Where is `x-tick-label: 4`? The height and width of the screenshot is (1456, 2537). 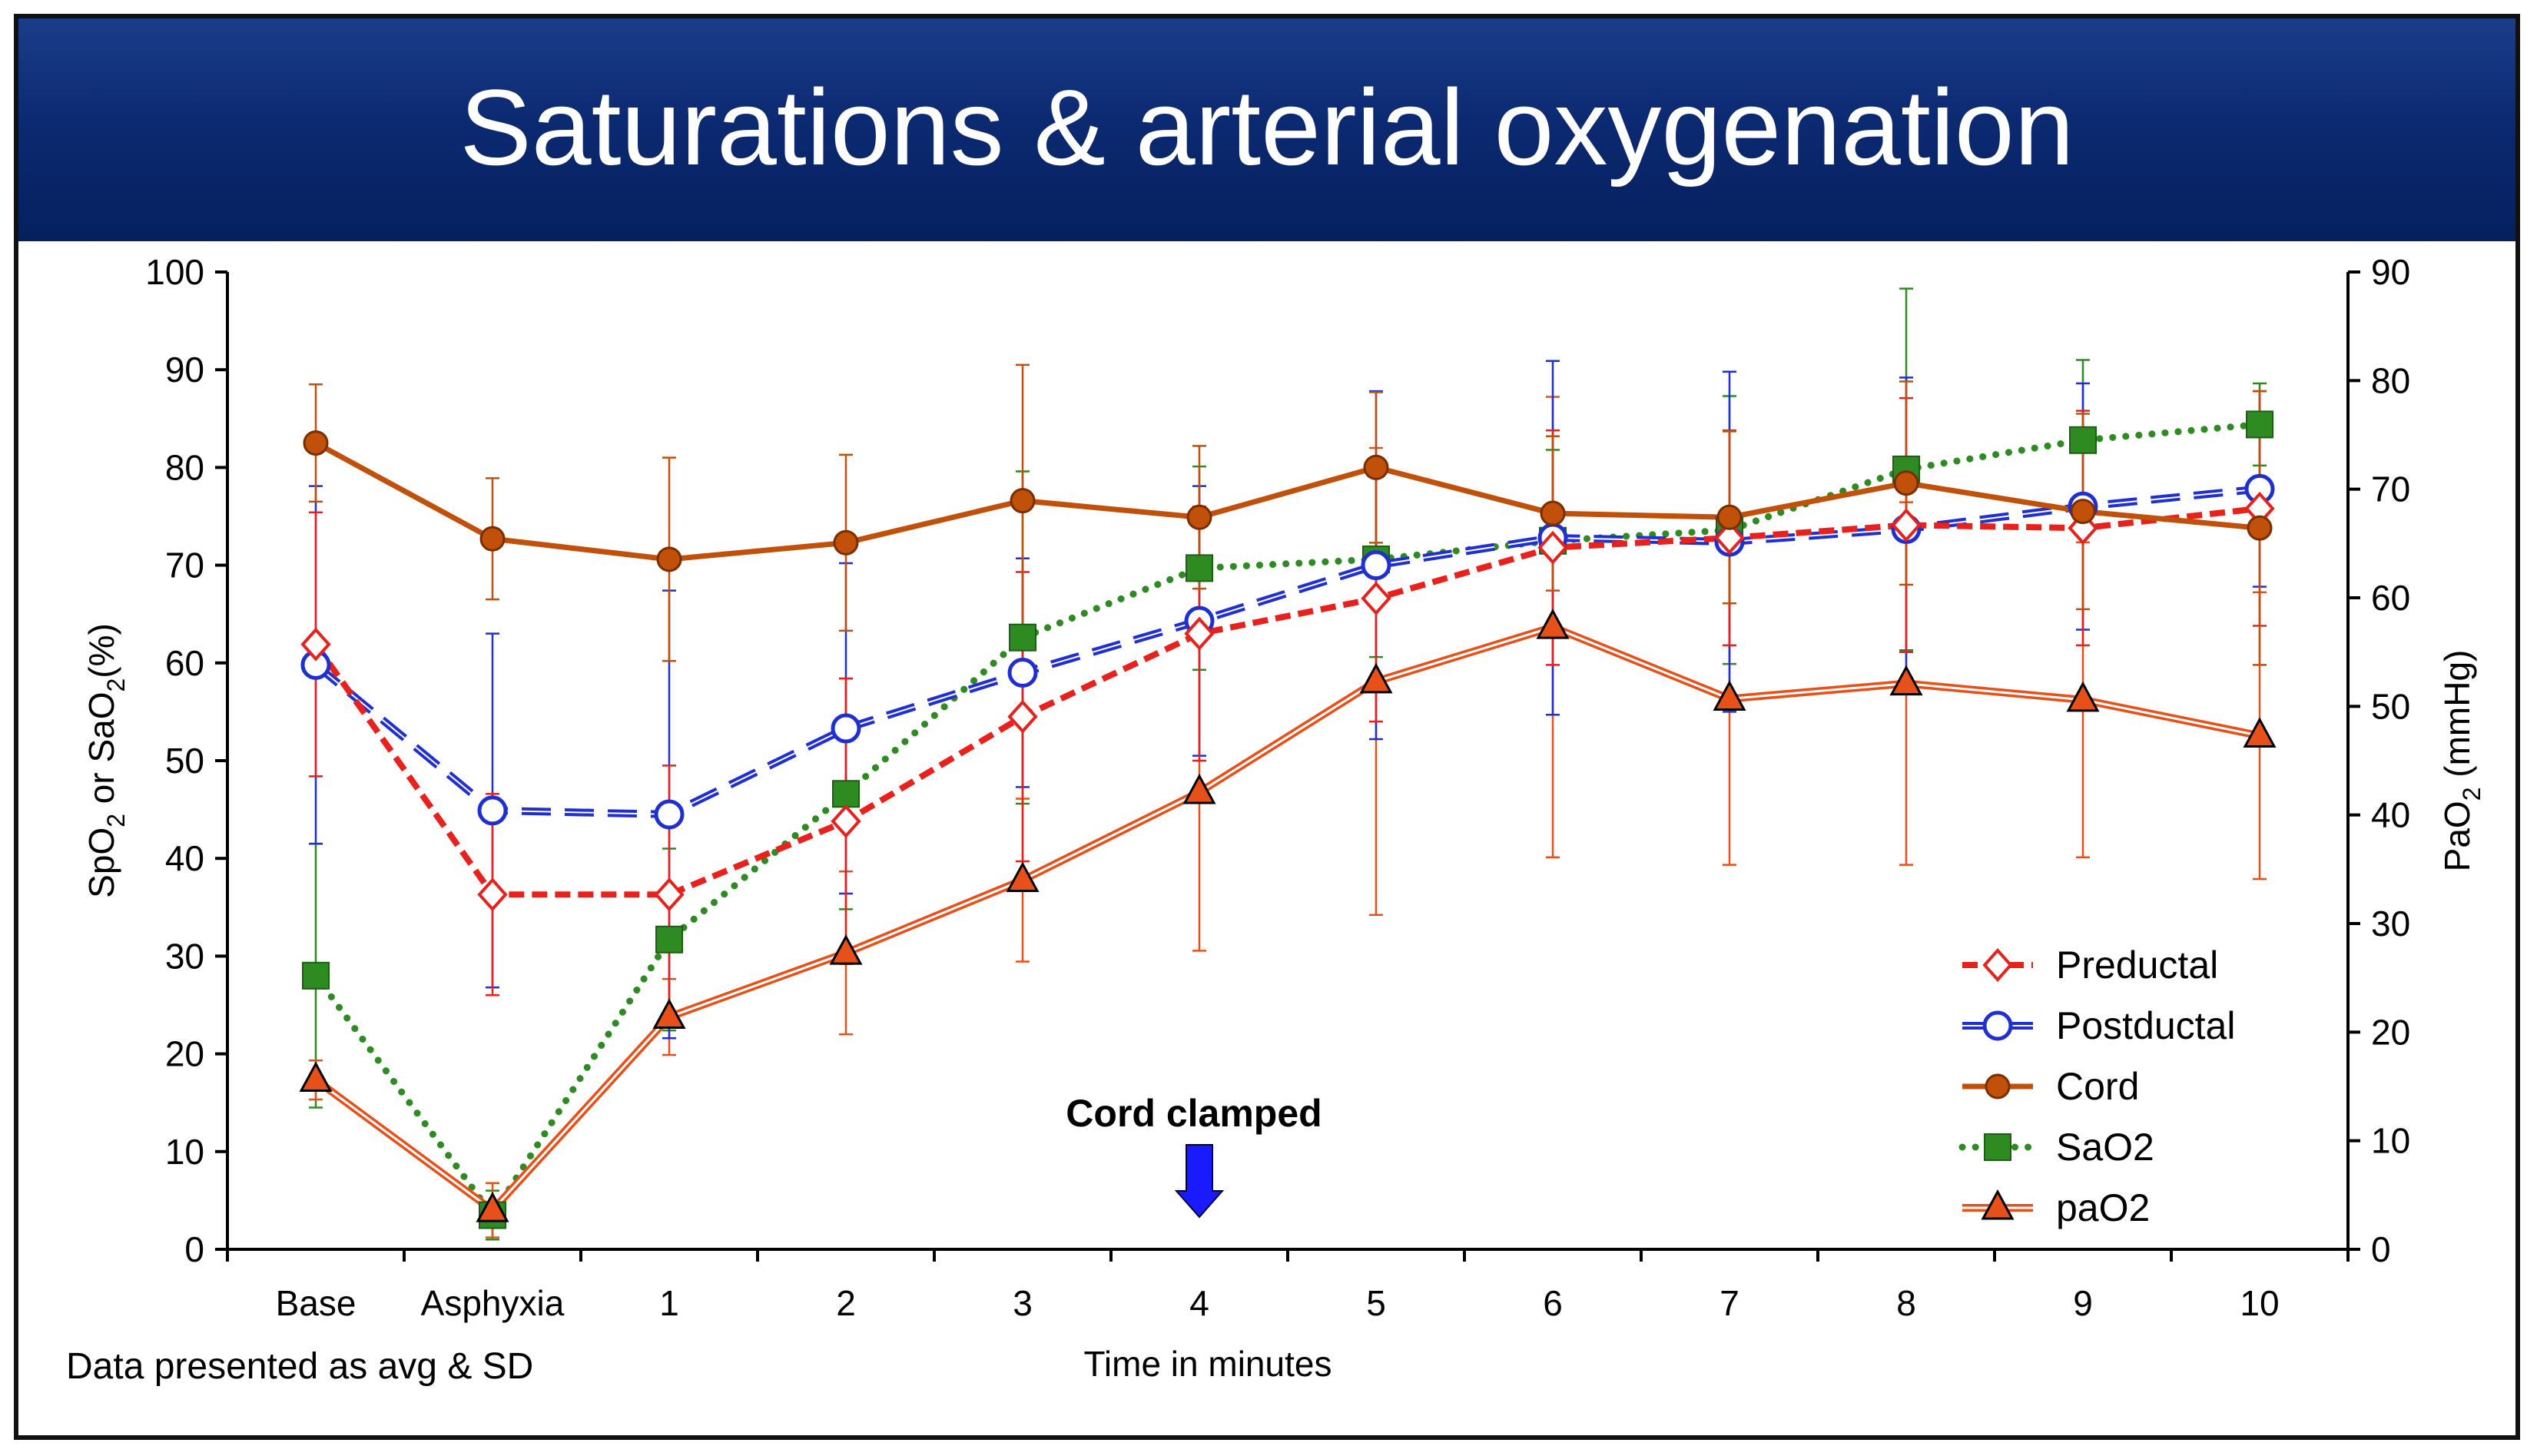
x-tick-label: 4 is located at coordinates (1199, 1303).